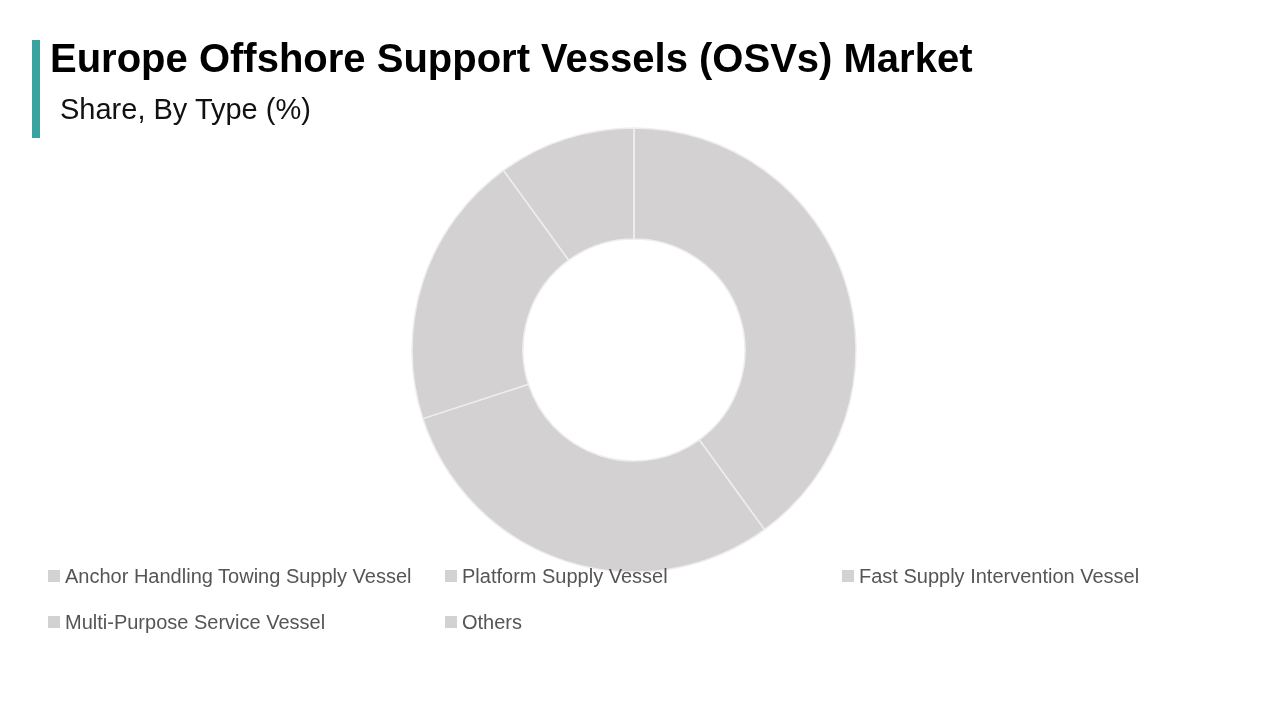 Image resolution: width=1280 pixels, height=720 pixels. Describe the element at coordinates (195, 622) in the screenshot. I see `legend-label: Multi-Purpose Service Vessel` at that location.